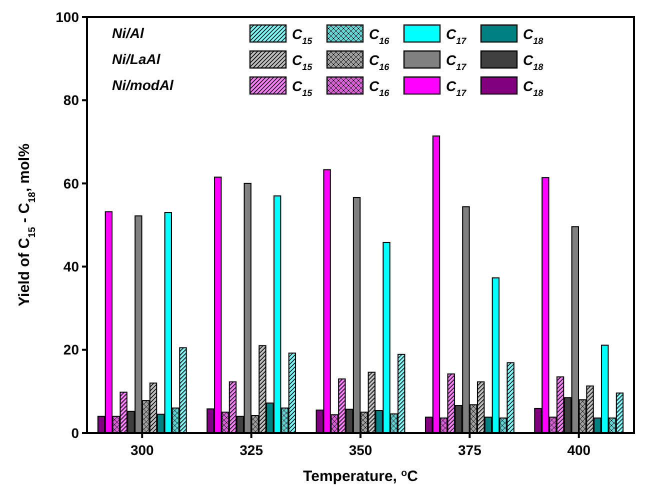  I want to click on x-tick-label: 350, so click(360, 450).